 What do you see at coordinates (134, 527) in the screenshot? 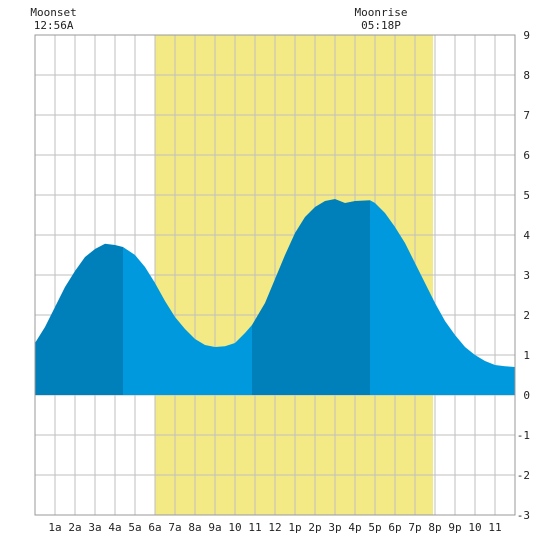
I see `x-tick-label: 5a` at bounding box center [134, 527].